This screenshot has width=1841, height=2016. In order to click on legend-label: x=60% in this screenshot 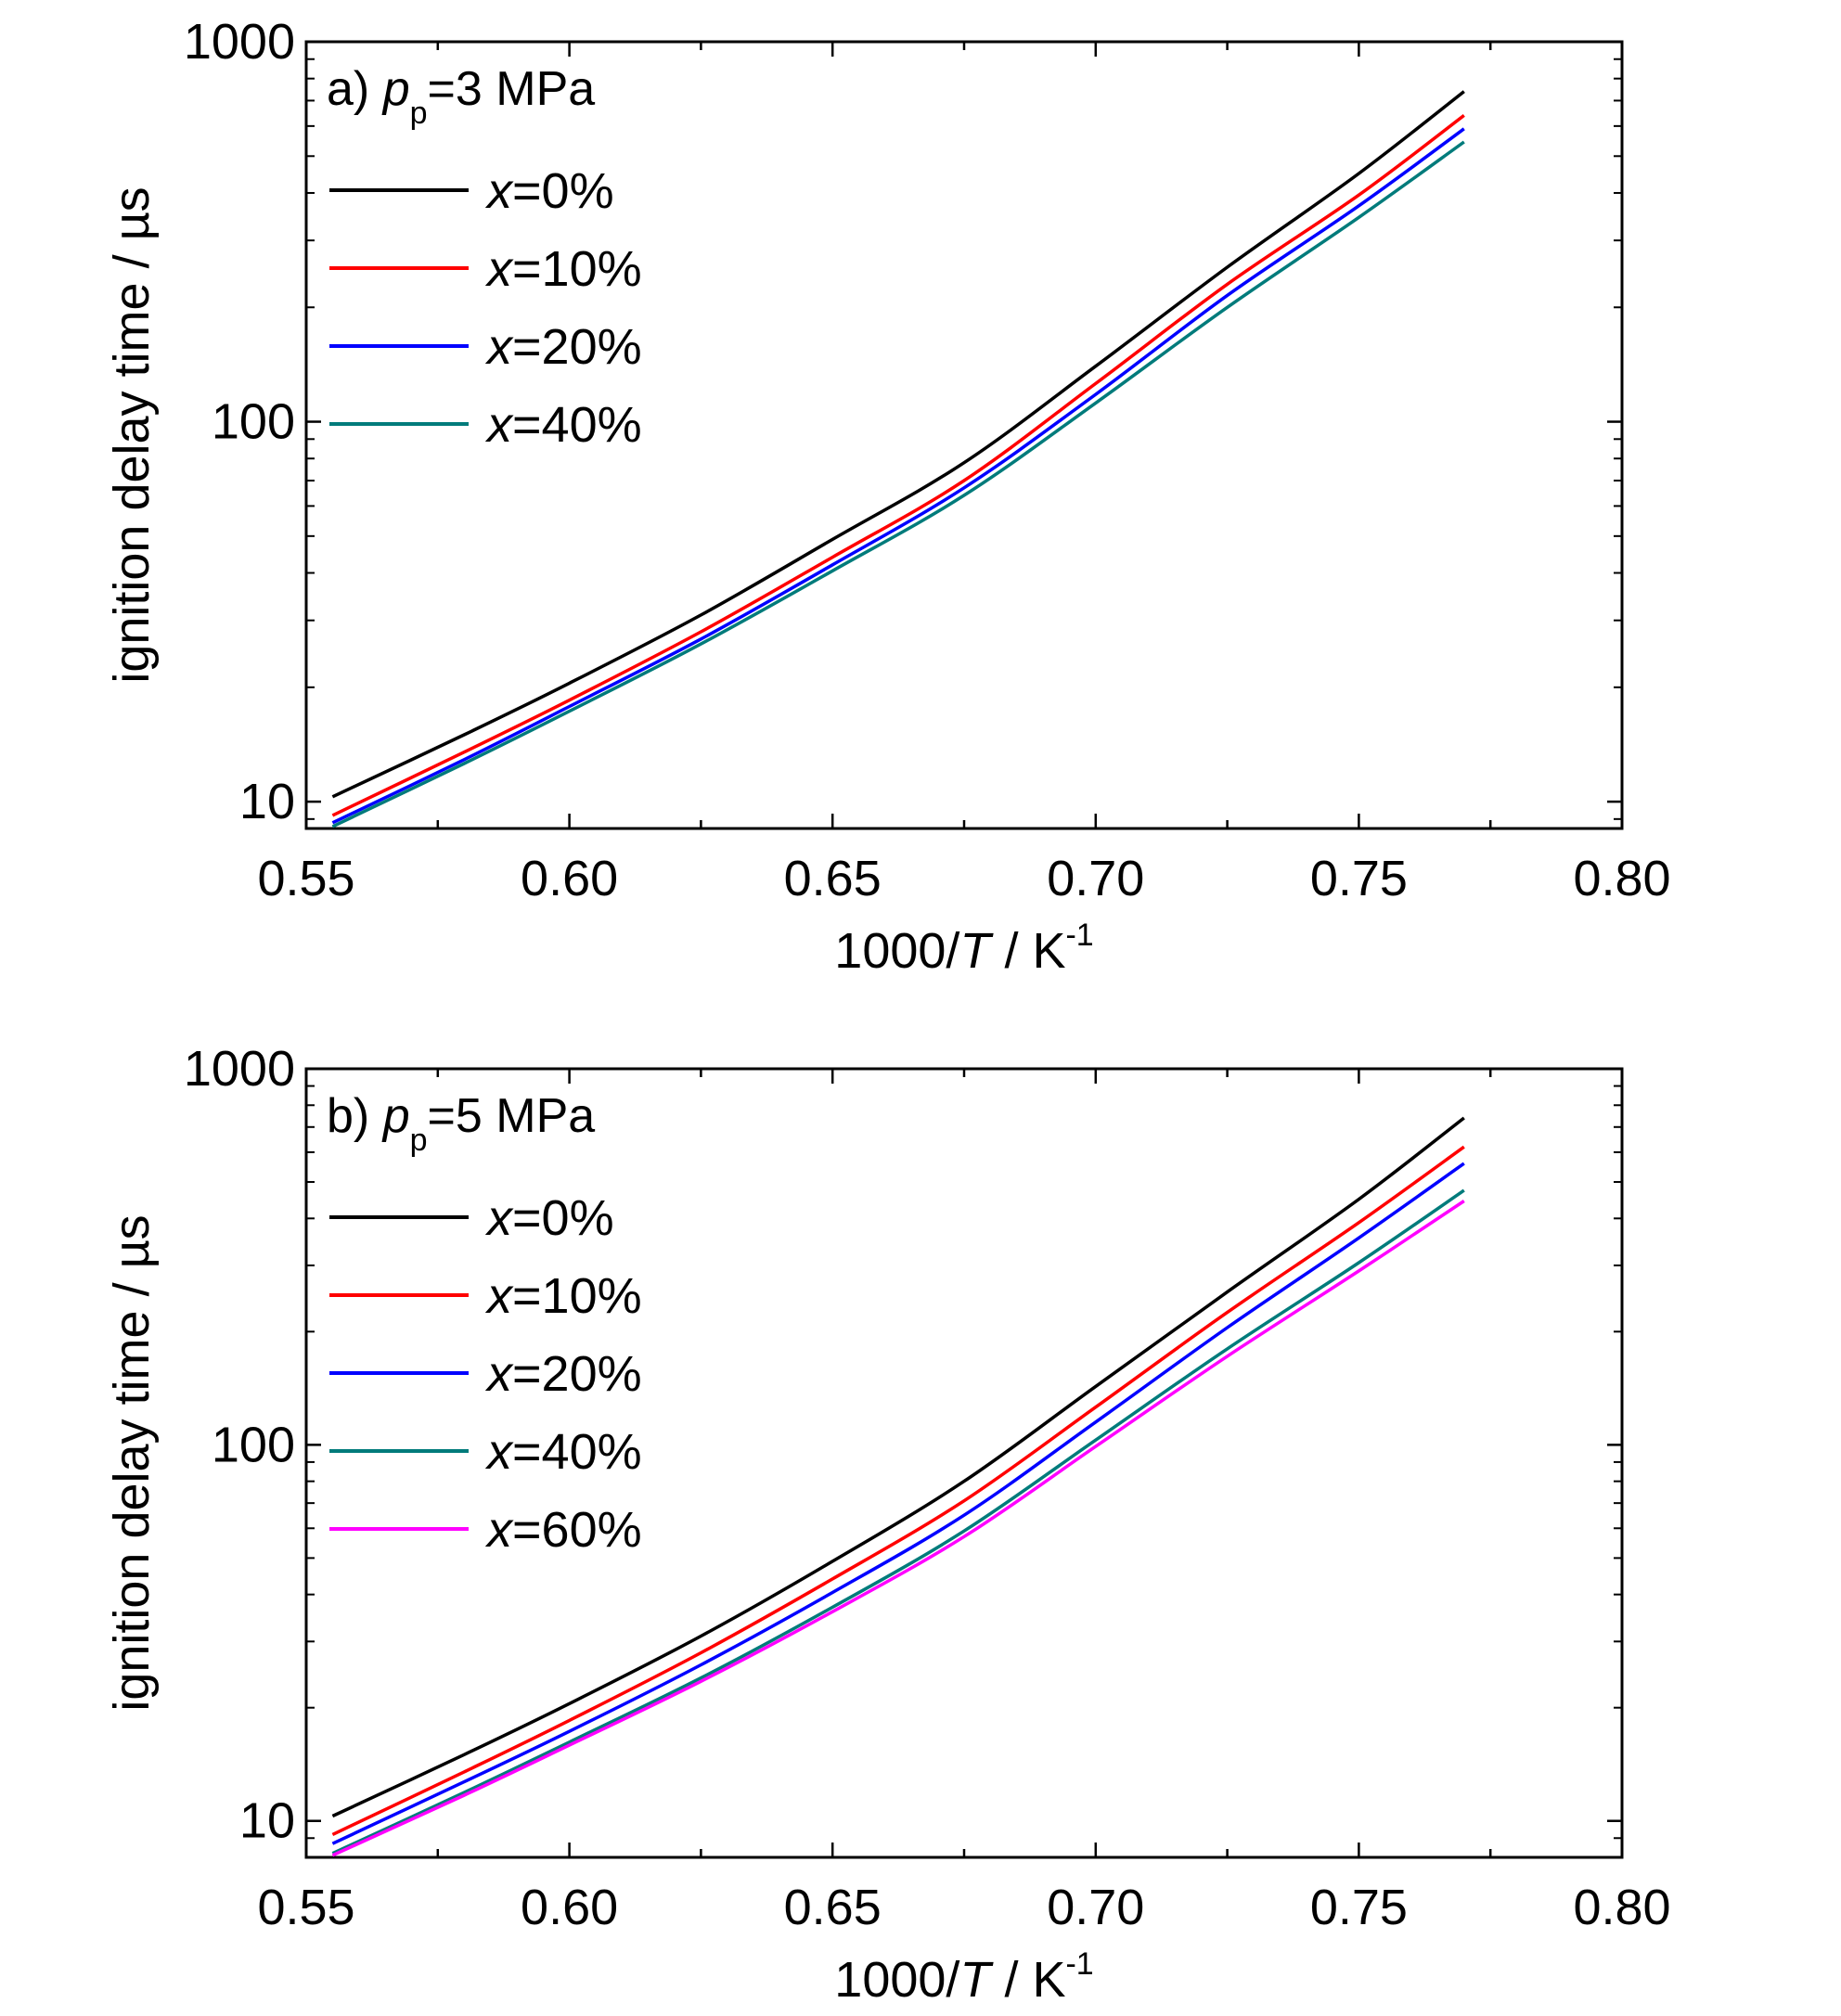, I will do `click(563, 1530)`.